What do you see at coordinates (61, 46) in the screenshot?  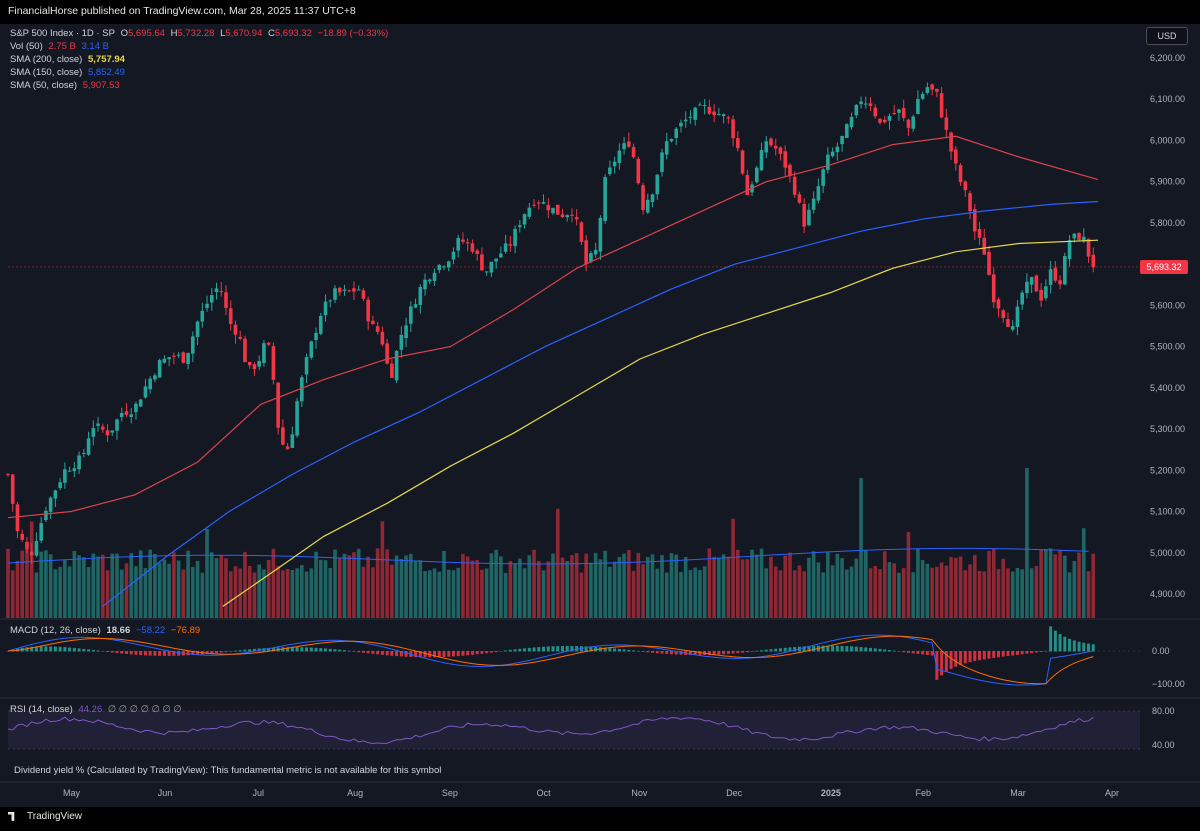 I see `legend-volume-row: Vol (50) 2.75 B 3.14 B` at bounding box center [61, 46].